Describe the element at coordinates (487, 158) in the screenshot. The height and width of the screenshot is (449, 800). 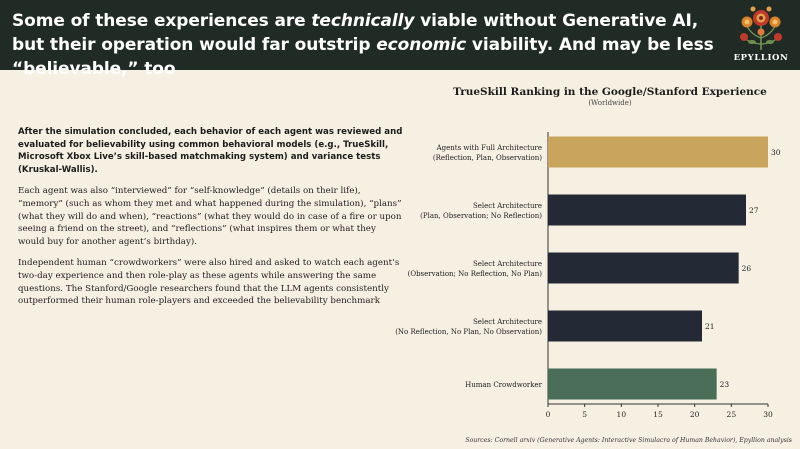
I see `category-label: (Reflection, Plan, Observation)` at that location.